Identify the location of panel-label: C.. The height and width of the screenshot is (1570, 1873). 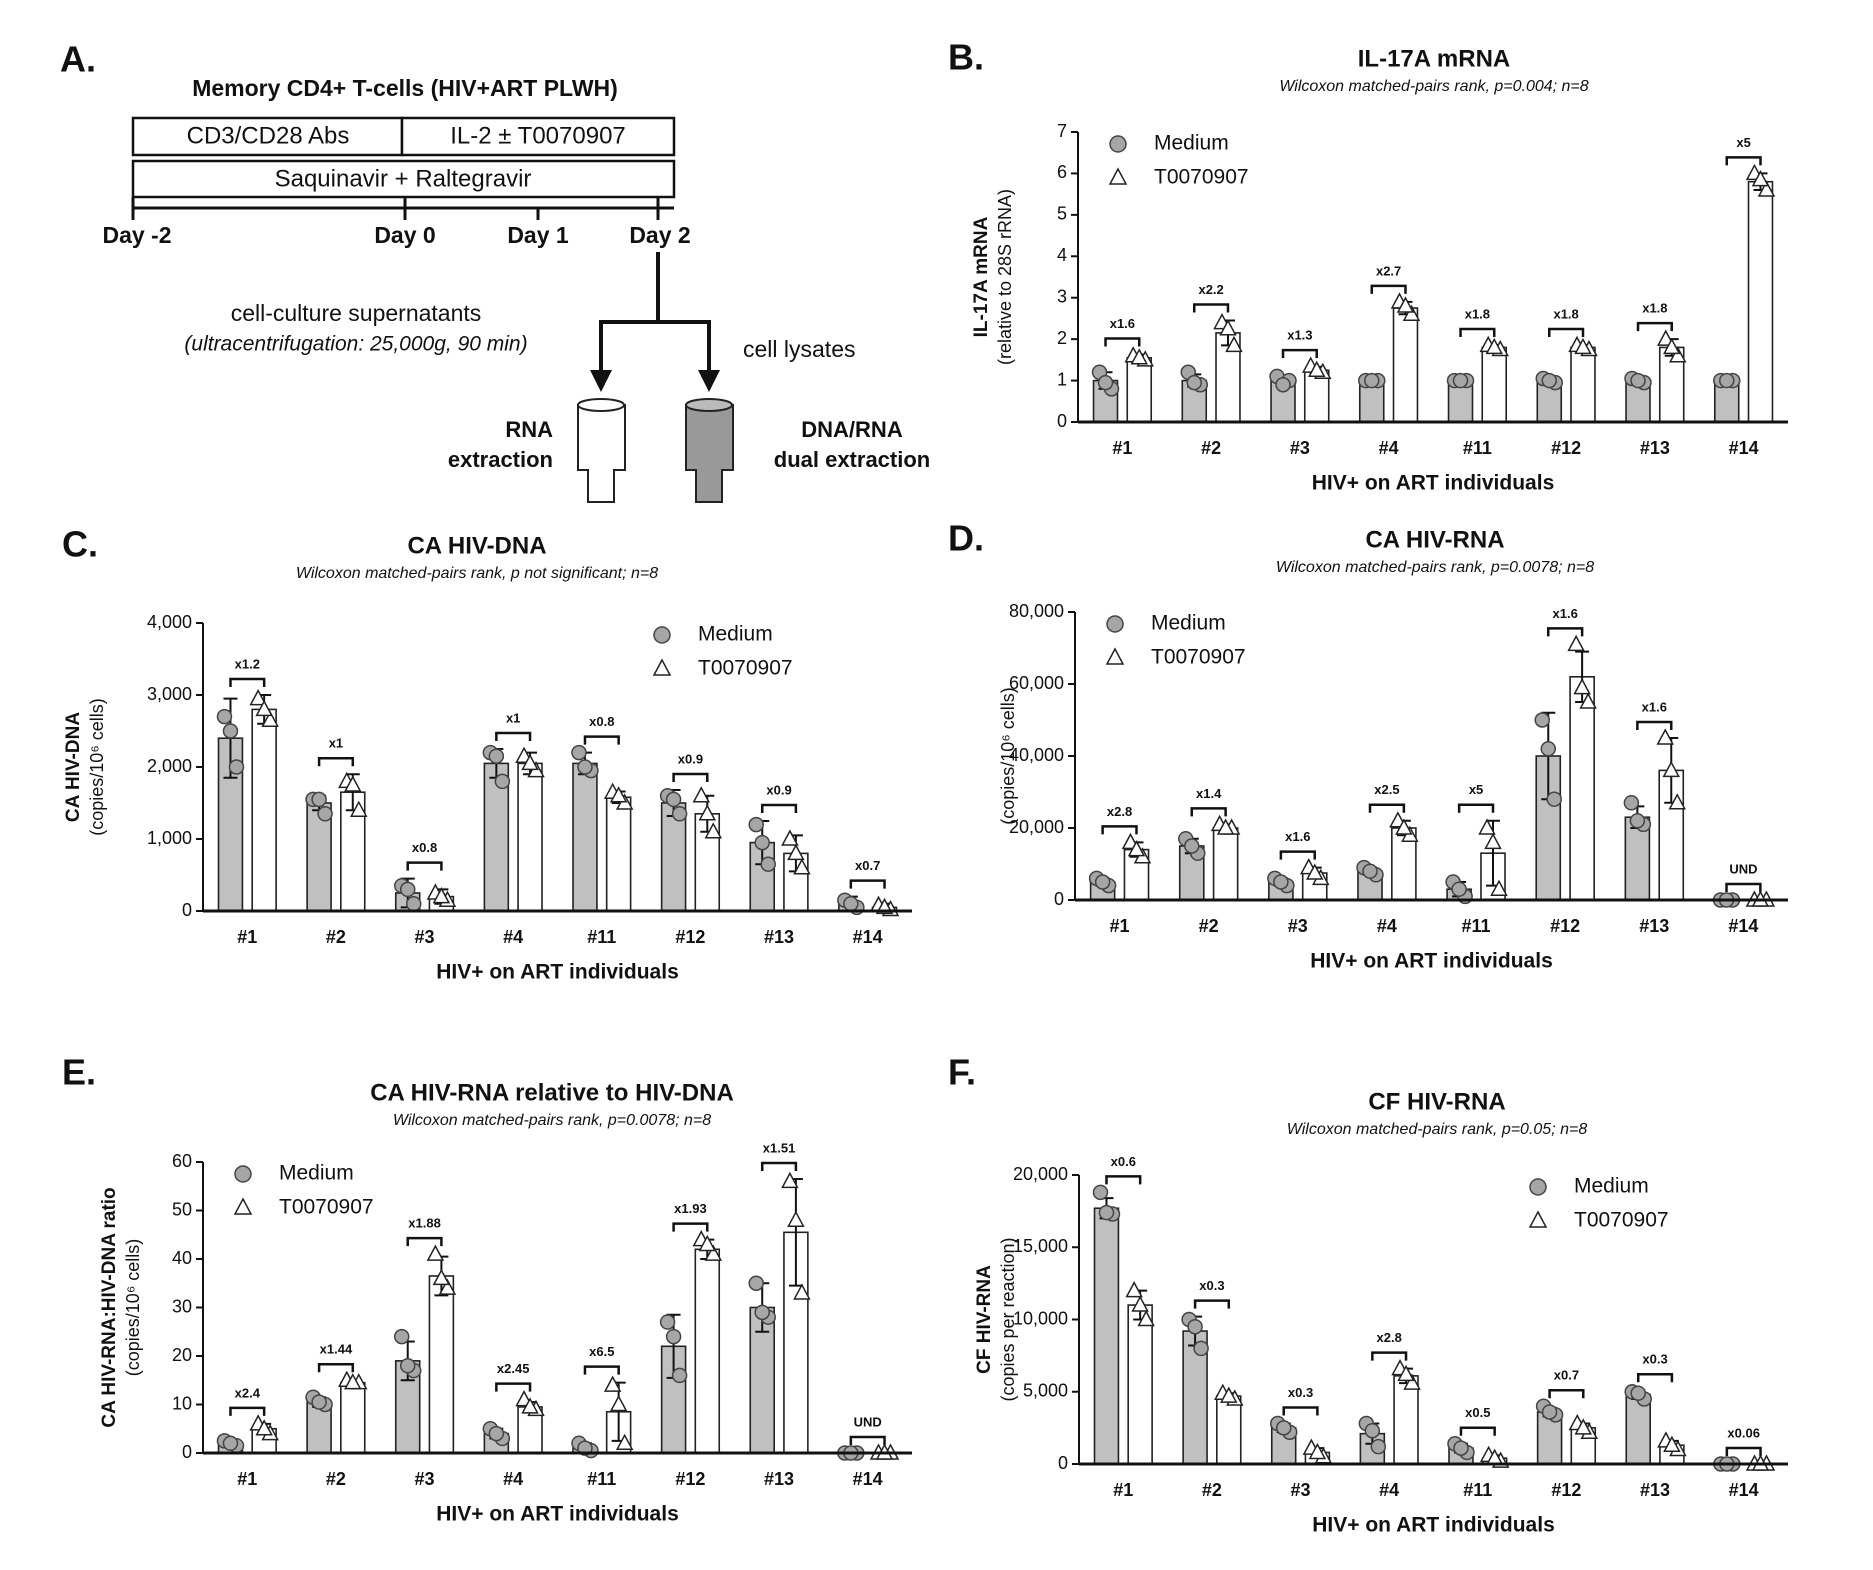
(80, 544).